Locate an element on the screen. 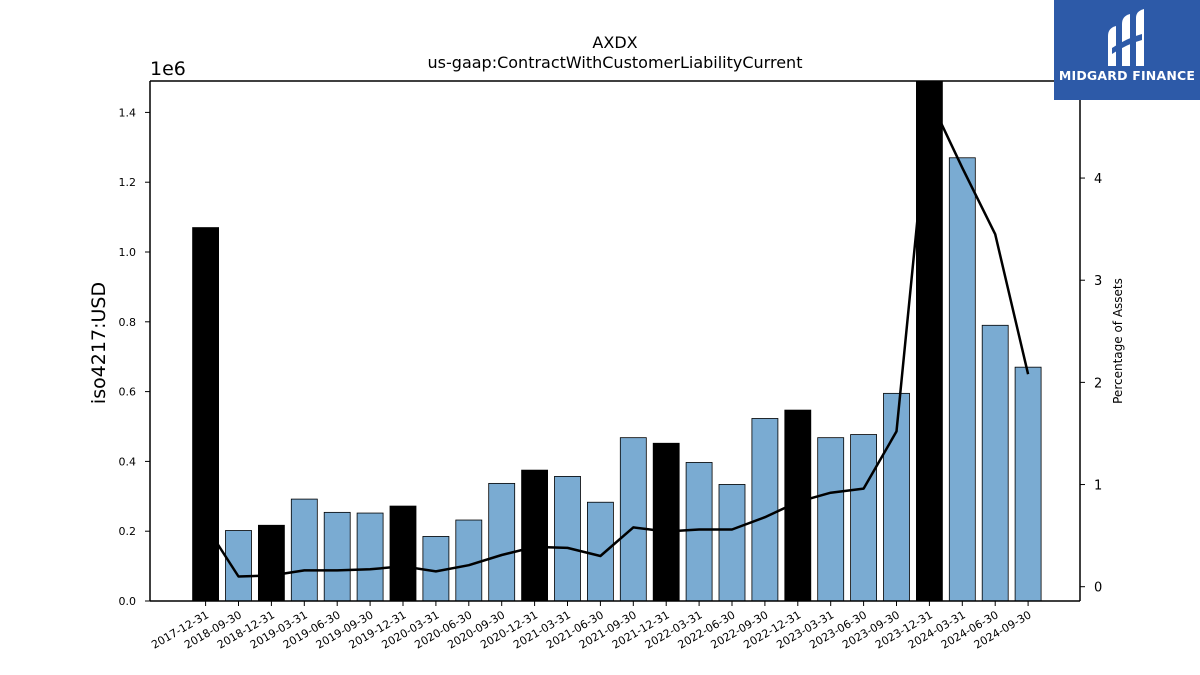 Image resolution: width=1200 pixels, height=675 pixels. y2-tick-label: 0 is located at coordinates (1098, 588).